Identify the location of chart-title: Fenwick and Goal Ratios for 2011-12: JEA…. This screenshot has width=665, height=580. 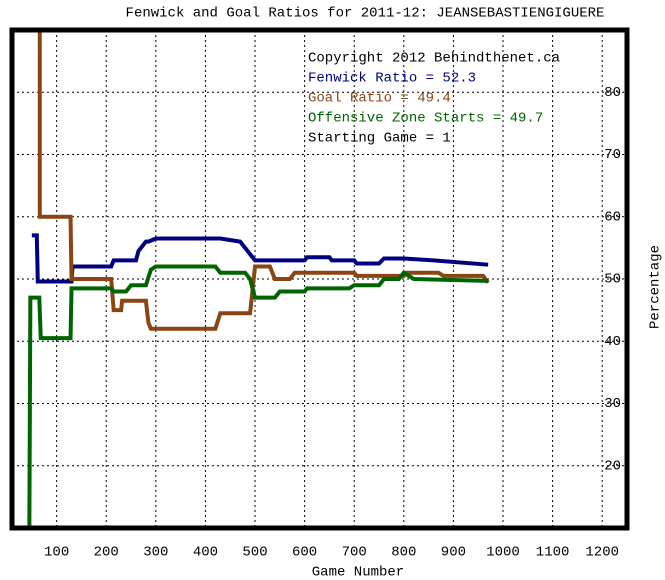
(365, 14).